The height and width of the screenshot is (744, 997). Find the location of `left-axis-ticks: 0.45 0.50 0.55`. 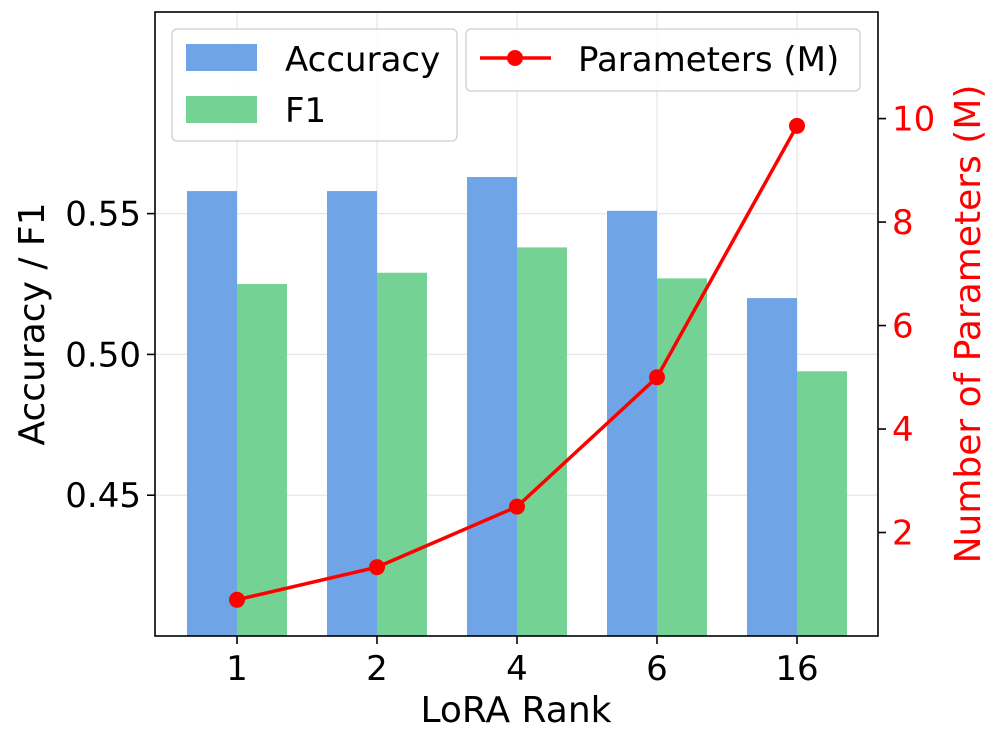

left-axis-ticks: 0.45 0.50 0.55 is located at coordinates (110, 355).